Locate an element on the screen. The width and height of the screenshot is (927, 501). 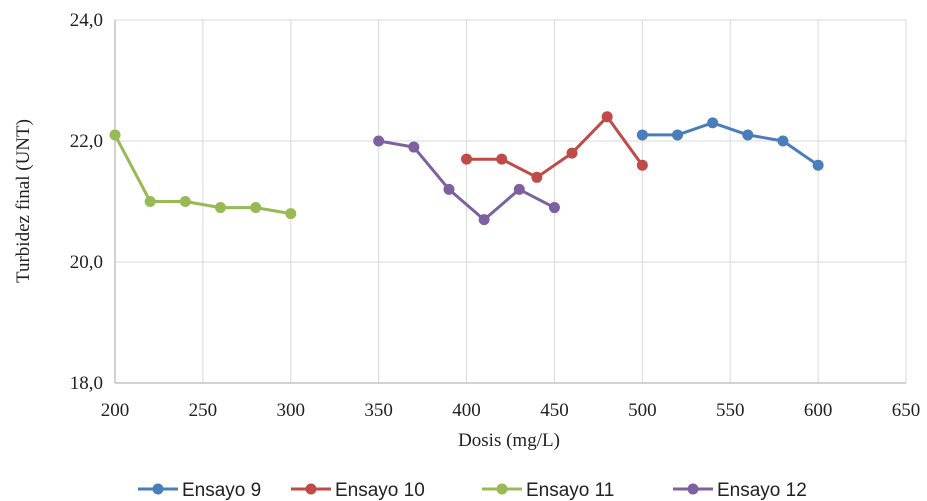
x-tick-label: 250 is located at coordinates (203, 410).